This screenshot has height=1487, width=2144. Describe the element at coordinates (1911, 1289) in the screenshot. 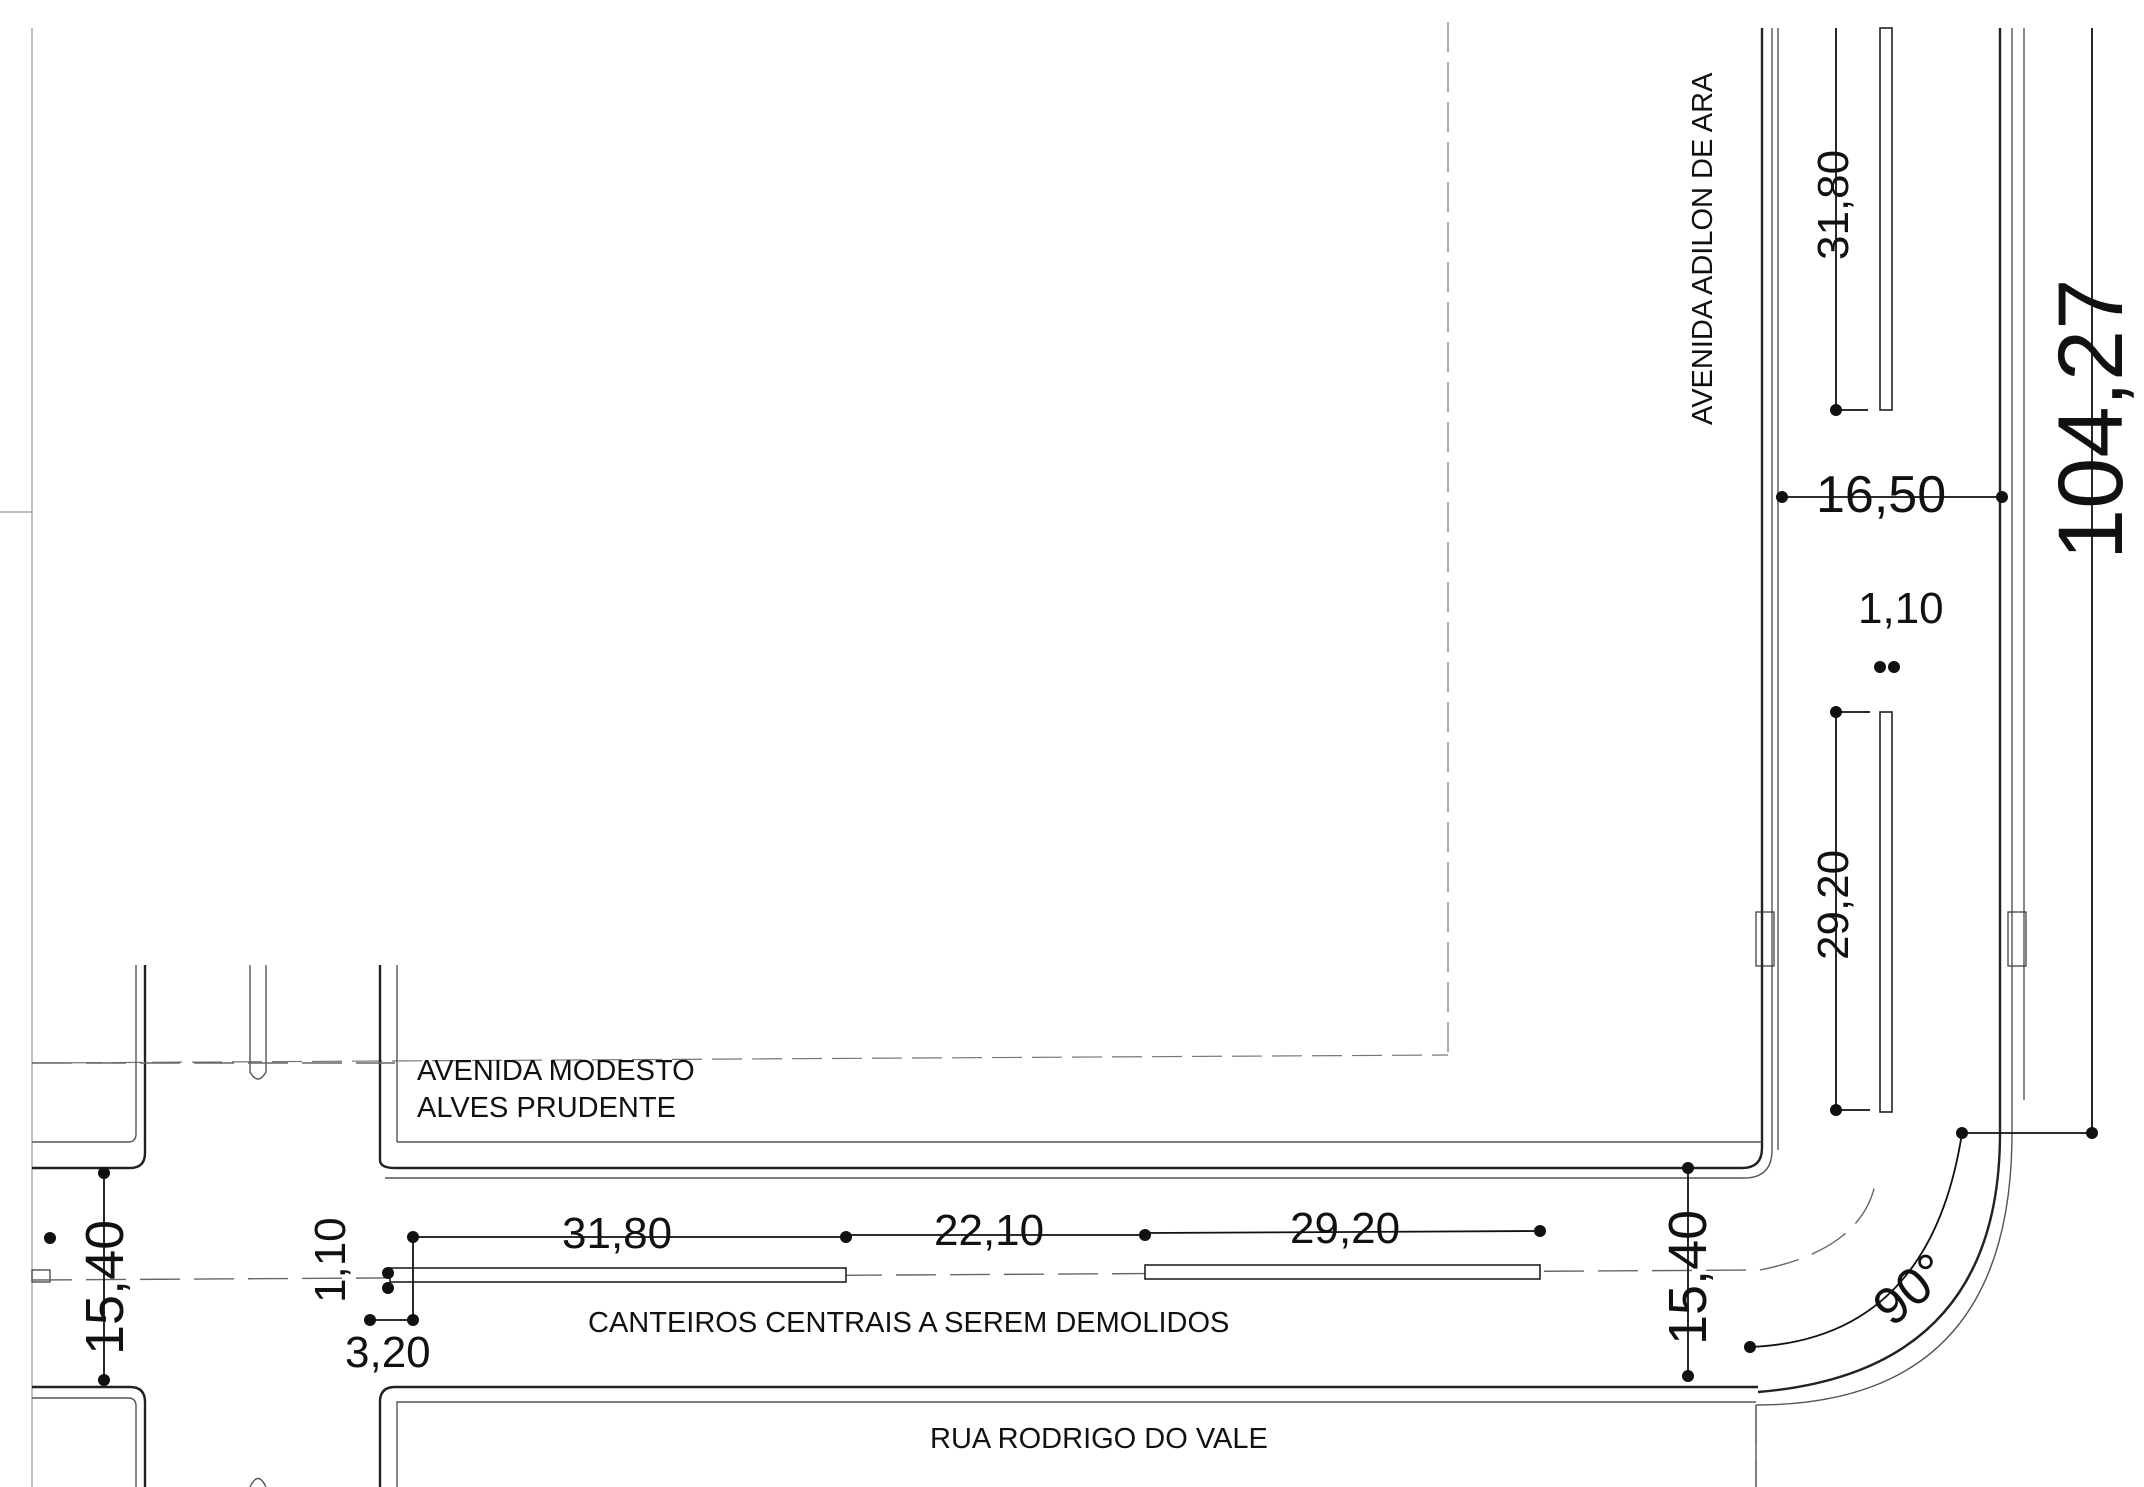

I see `dim-angle: 90°` at that location.